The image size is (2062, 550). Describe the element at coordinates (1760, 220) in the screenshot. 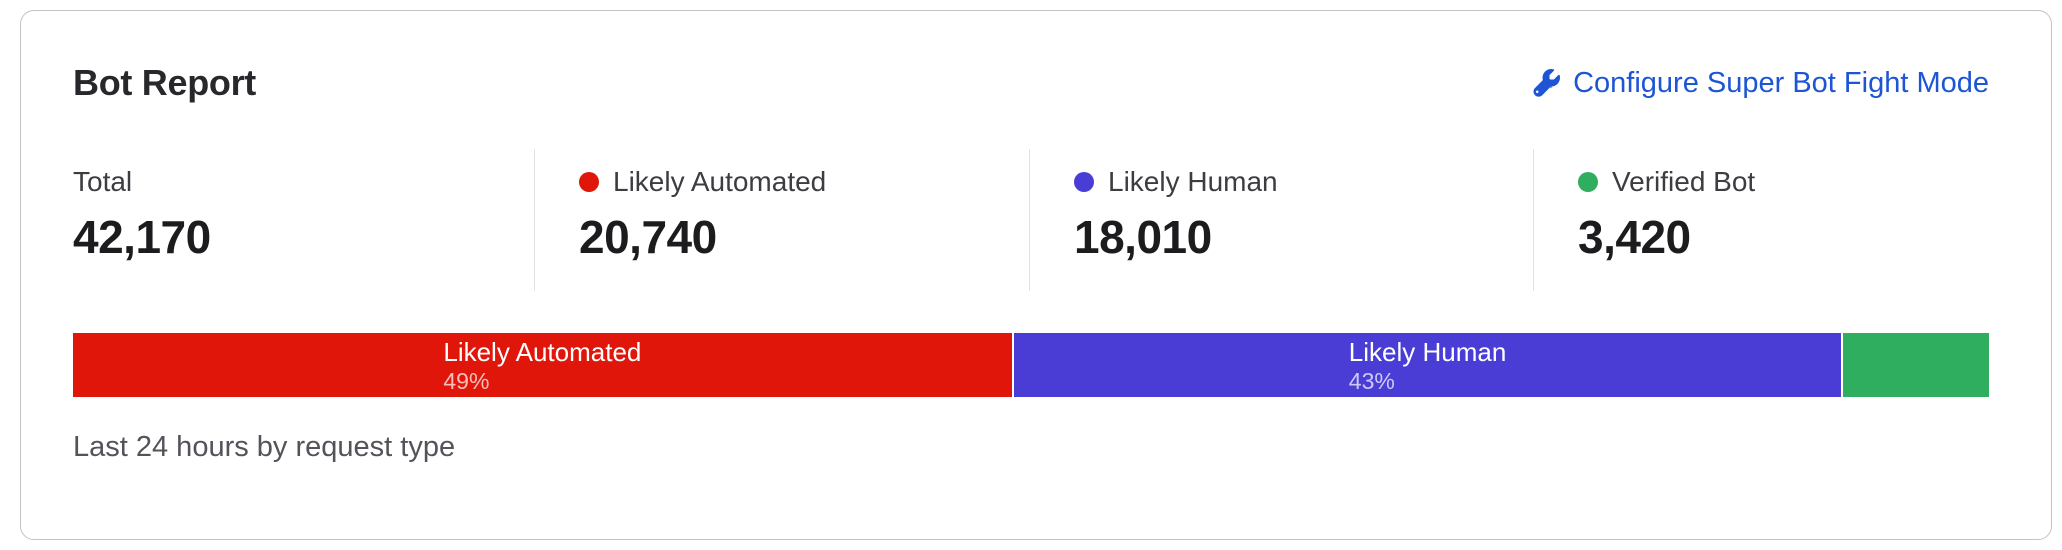

I see `stat-verified-bot: Verified Bot 3,420` at that location.